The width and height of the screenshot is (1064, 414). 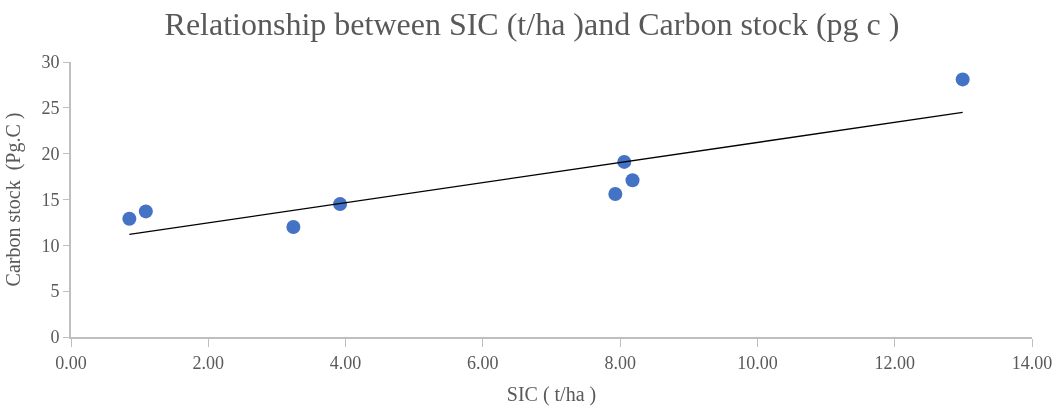 What do you see at coordinates (14, 199) in the screenshot?
I see `y-axis-title: Carbon stock (Pg.C )` at bounding box center [14, 199].